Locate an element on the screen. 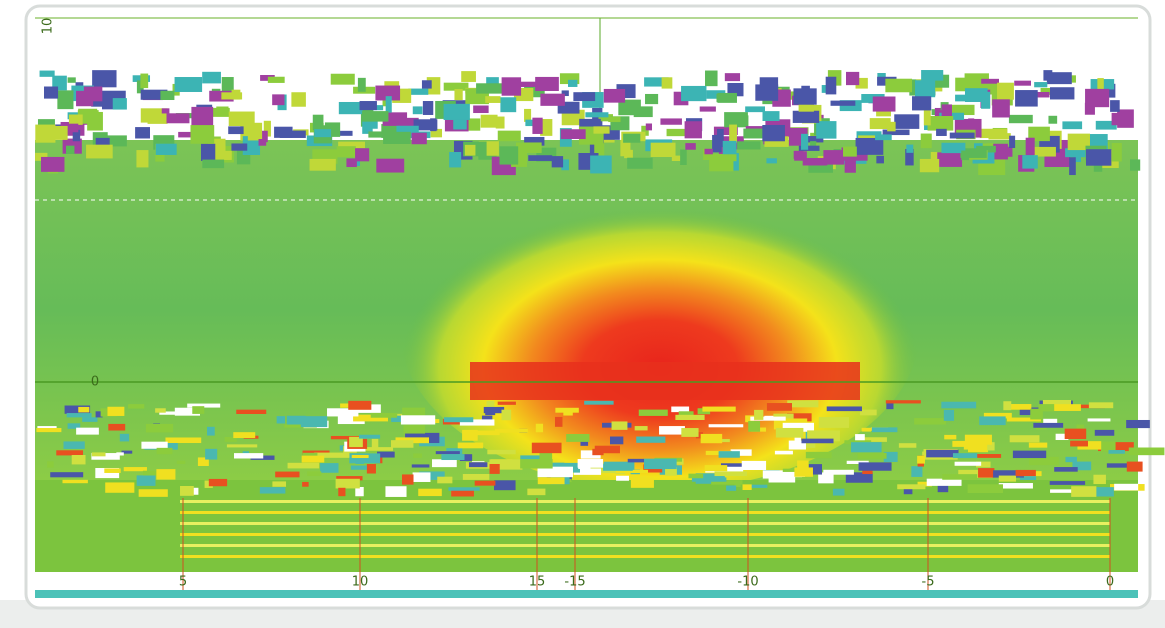 The height and width of the screenshot is (628, 1165). bottom-label: 10 is located at coordinates (360, 582).